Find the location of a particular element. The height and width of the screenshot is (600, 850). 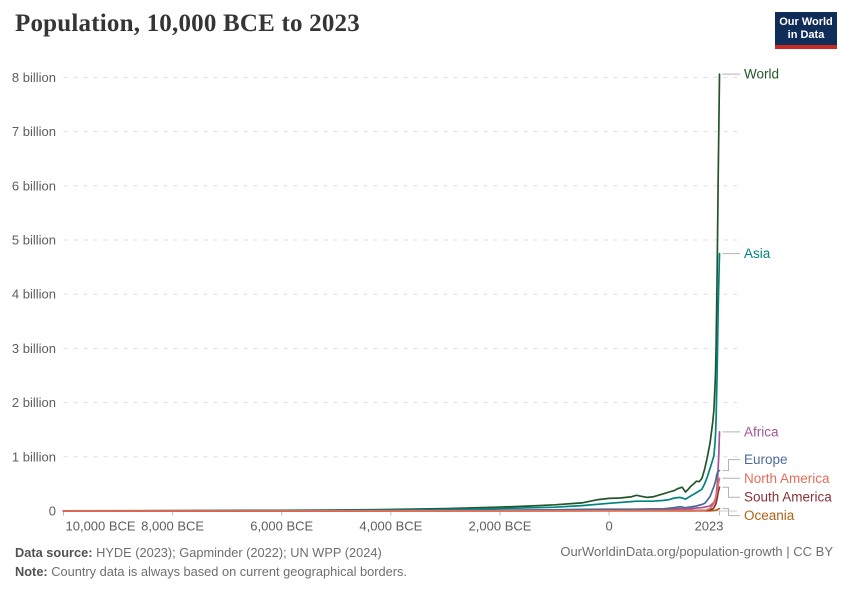

y-axis-label-5-billion: 5 billion is located at coordinates (34, 240).